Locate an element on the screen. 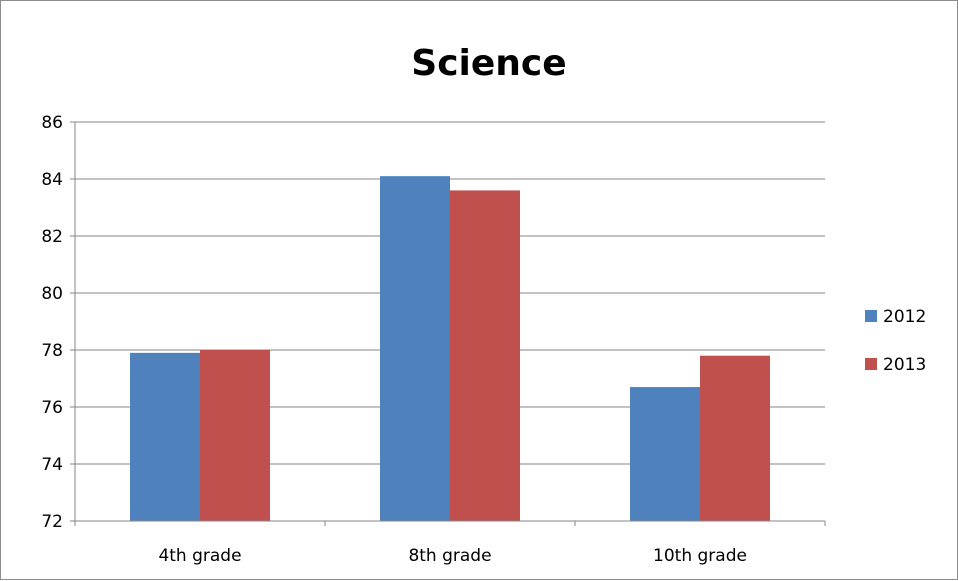  y-tick-label: 84 is located at coordinates (52, 180).